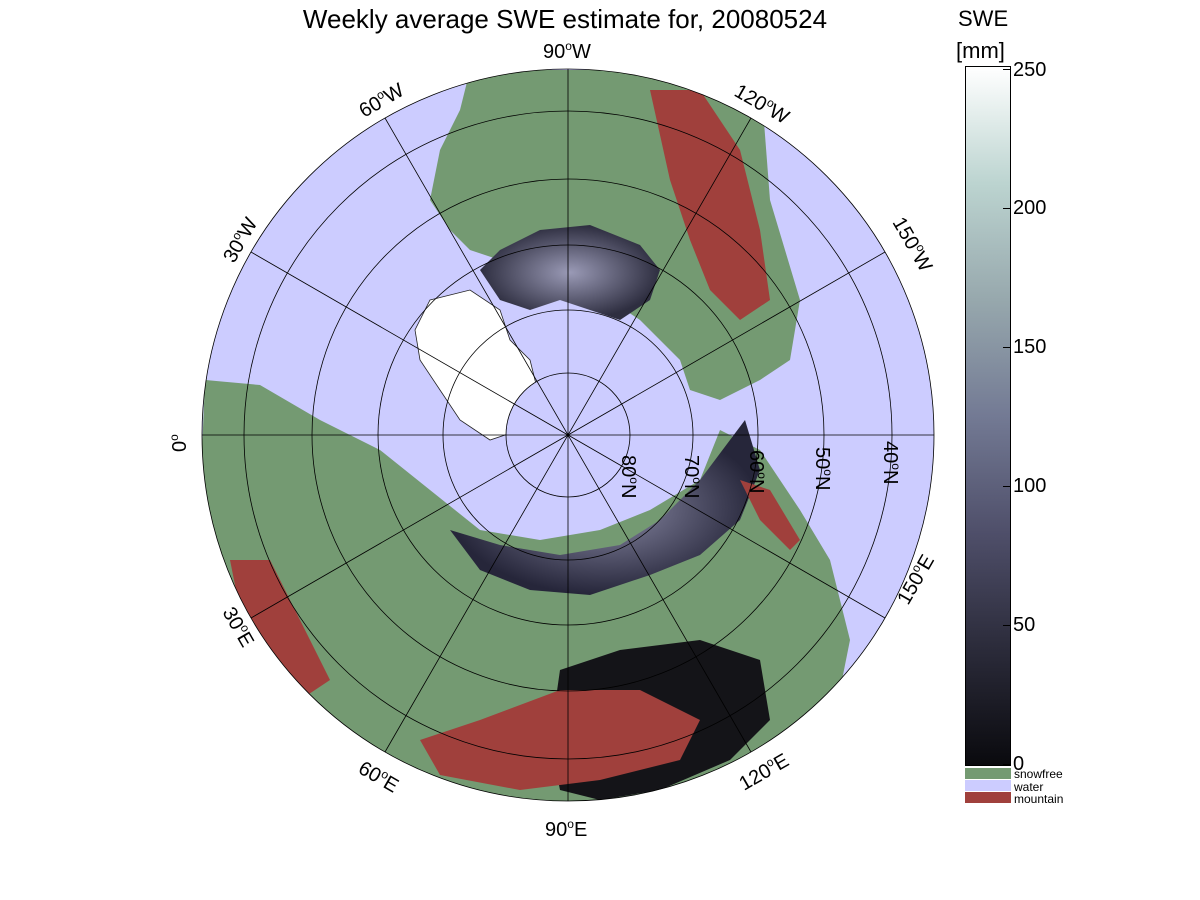 This screenshot has height=900, width=1200. What do you see at coordinates (1024, 625) in the screenshot?
I see `colorbar-tick-label: 50` at bounding box center [1024, 625].